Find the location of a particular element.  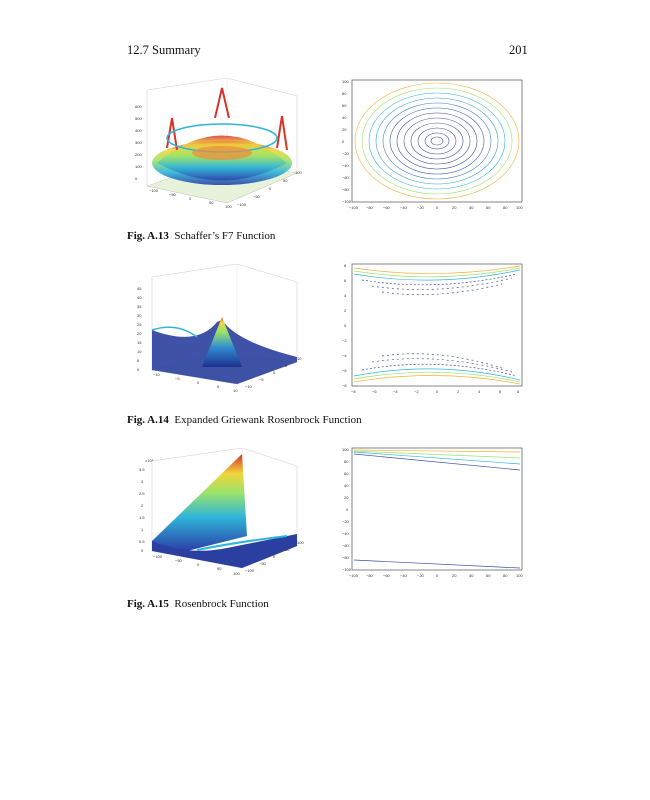

svg-text: 600 is located at coordinates (138, 106).